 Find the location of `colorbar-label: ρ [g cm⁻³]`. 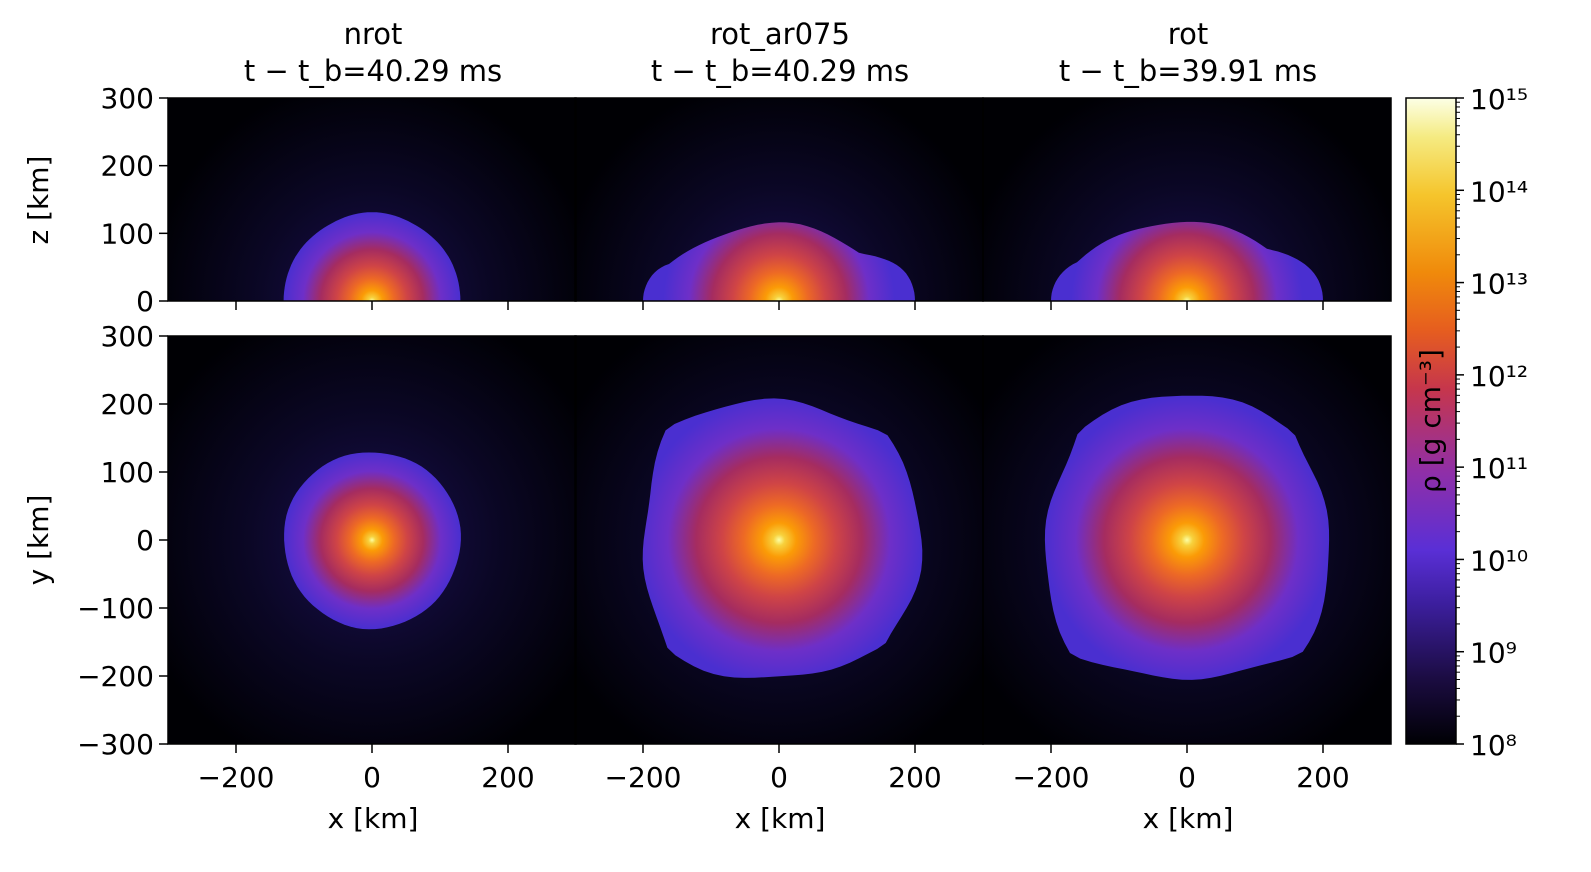

colorbar-label: ρ [g cm⁻³] is located at coordinates (1430, 421).